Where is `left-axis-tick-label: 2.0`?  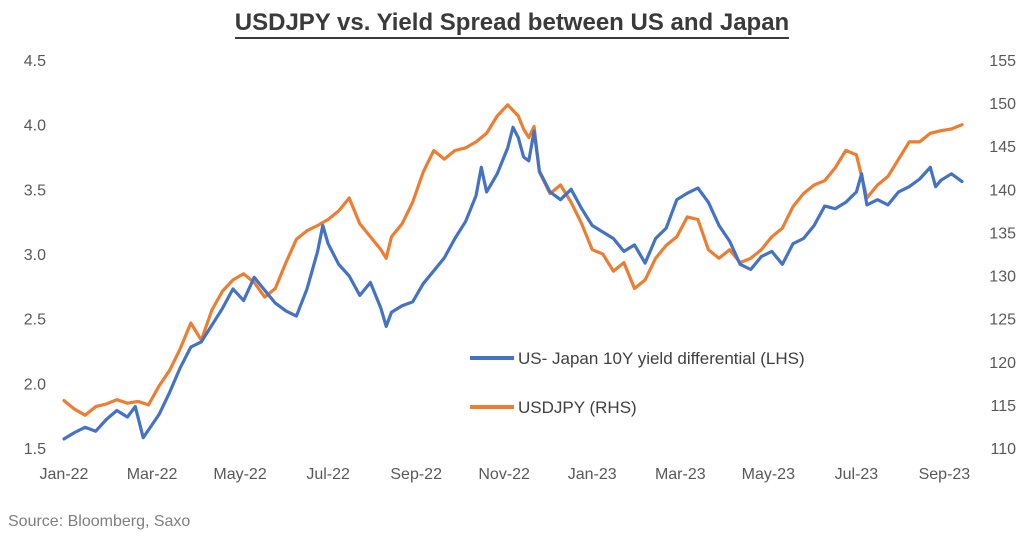
left-axis-tick-label: 2.0 is located at coordinates (35, 384).